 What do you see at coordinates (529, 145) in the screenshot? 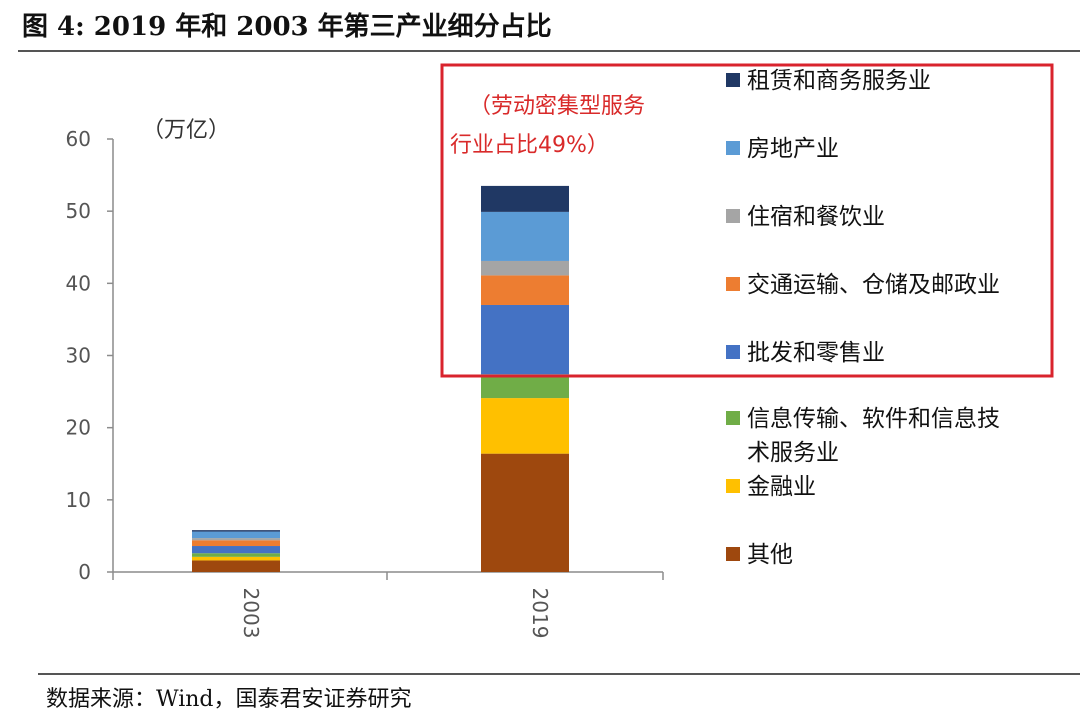
I see `highlight-note: 行业占比49%）` at bounding box center [529, 145].